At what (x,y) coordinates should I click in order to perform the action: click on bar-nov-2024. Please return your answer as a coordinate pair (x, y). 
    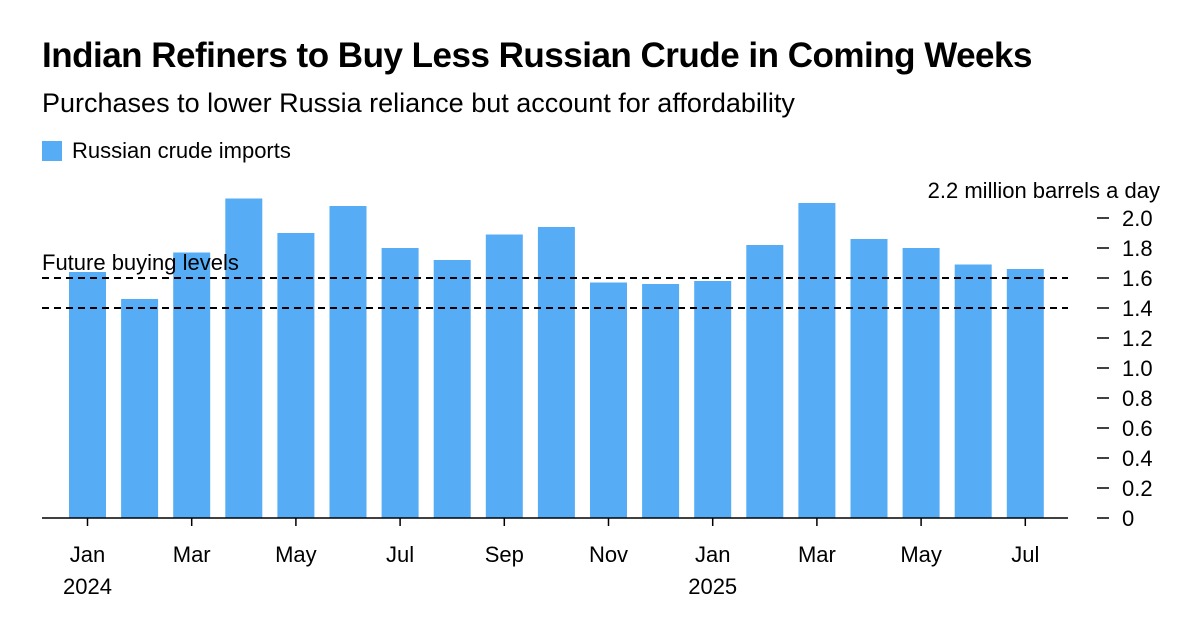
    Looking at the image, I should click on (608, 400).